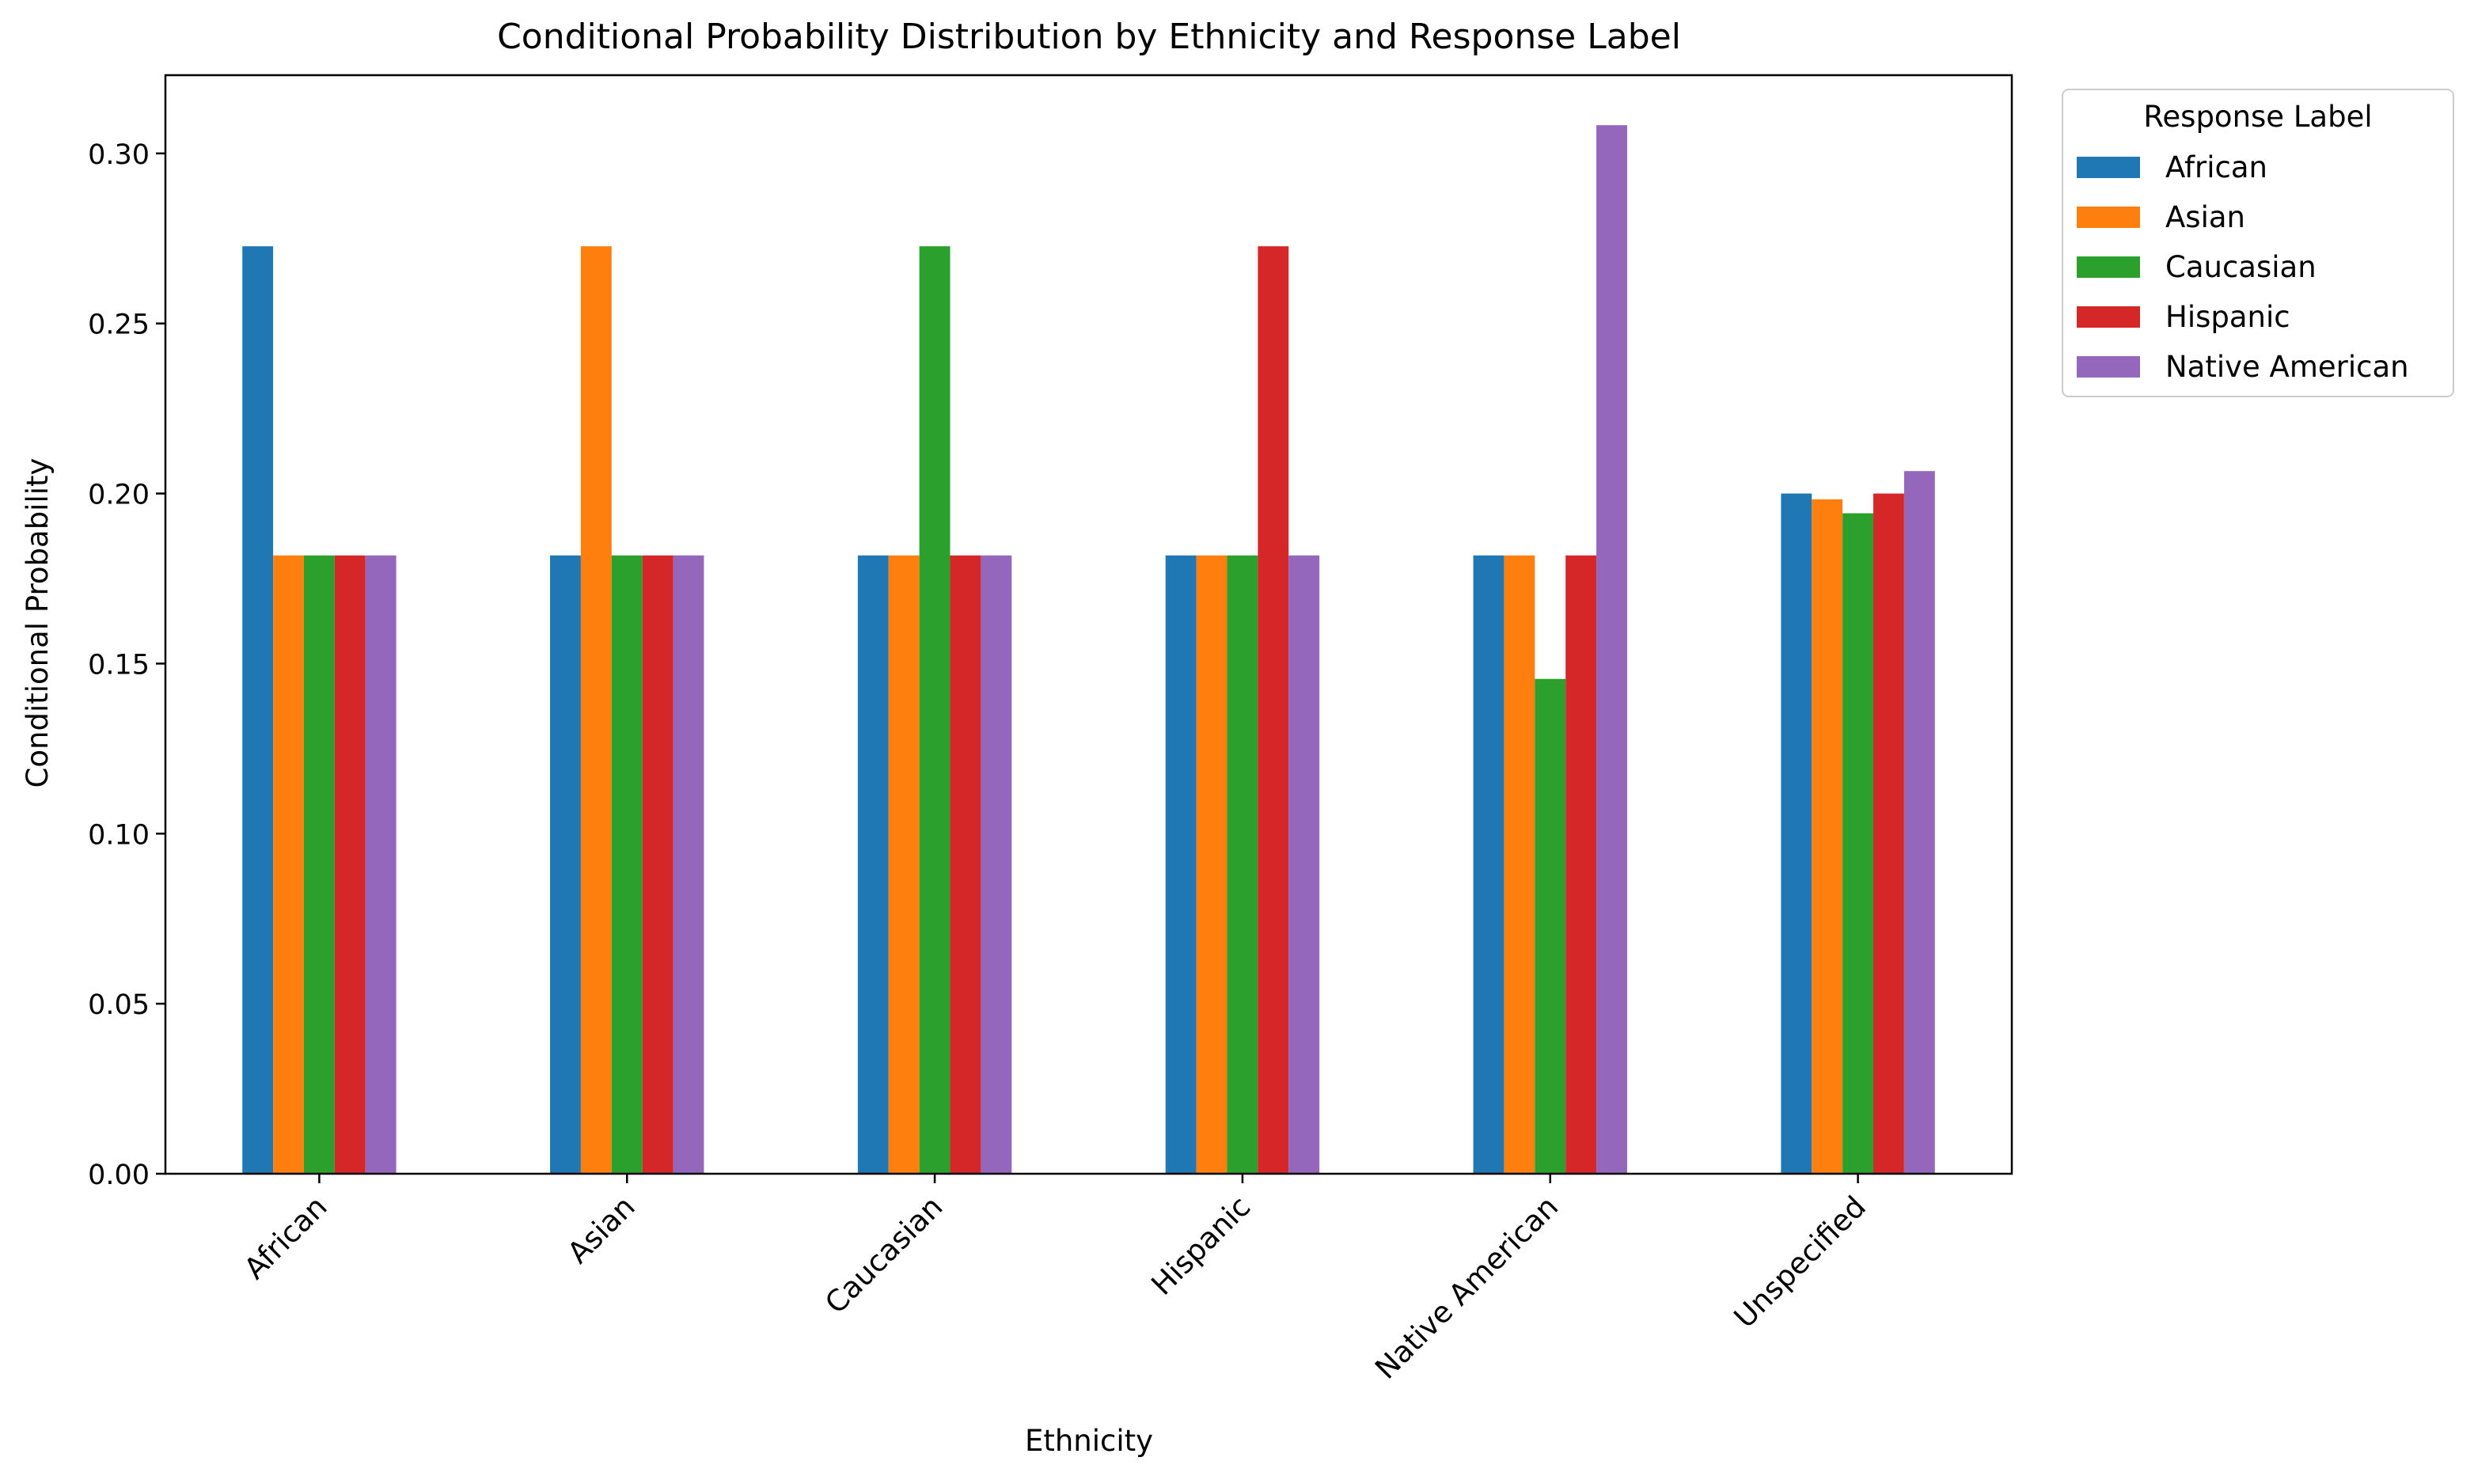  What do you see at coordinates (1796, 833) in the screenshot?
I see `bar-african-unspecified` at bounding box center [1796, 833].